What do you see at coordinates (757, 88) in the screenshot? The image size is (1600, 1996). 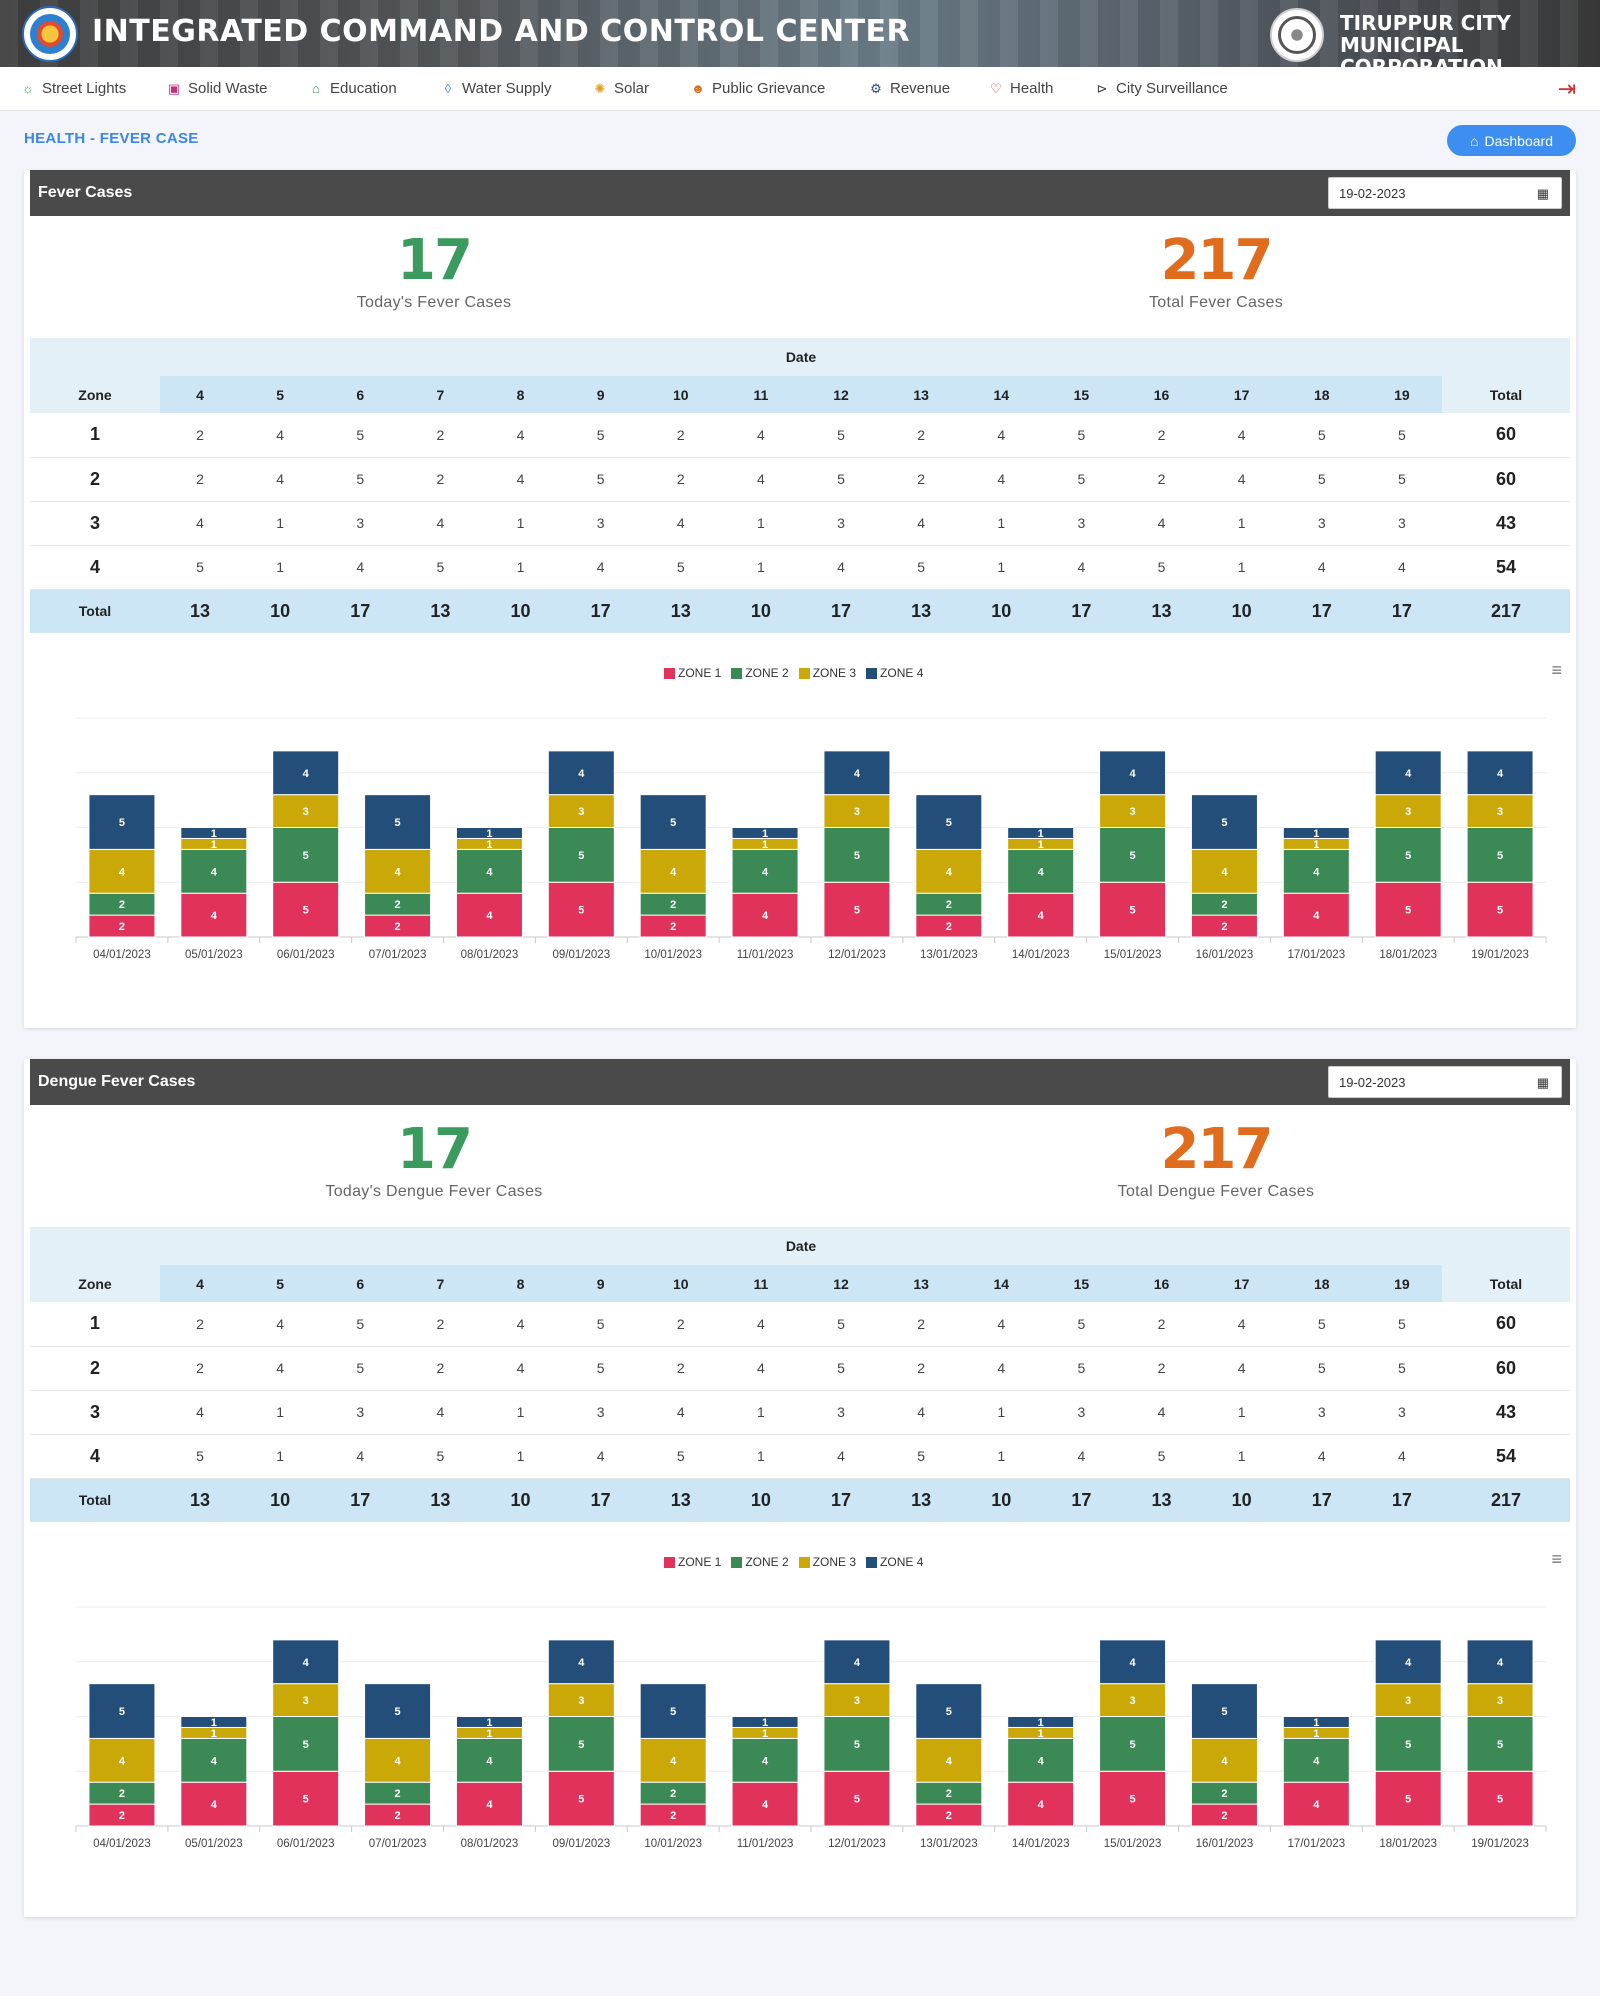 I see `nav-item-public-grievance: ☻ Public Grievance` at bounding box center [757, 88].